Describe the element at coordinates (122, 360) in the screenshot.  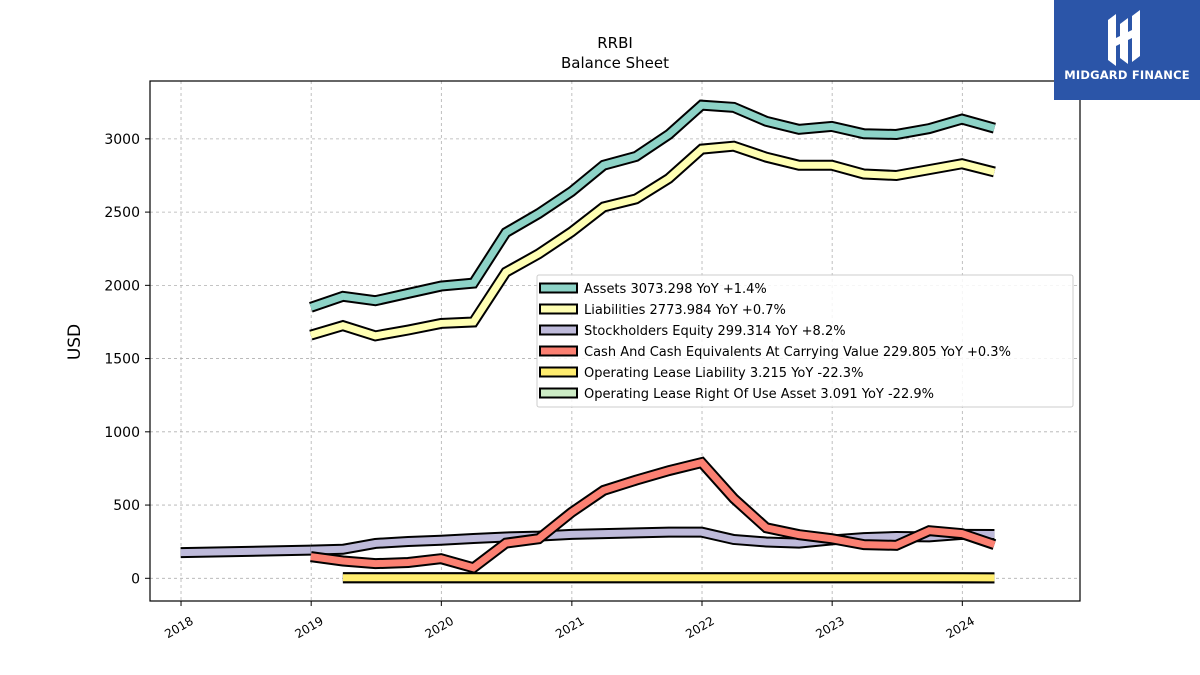
I see `y-tick-label: 1500` at that location.